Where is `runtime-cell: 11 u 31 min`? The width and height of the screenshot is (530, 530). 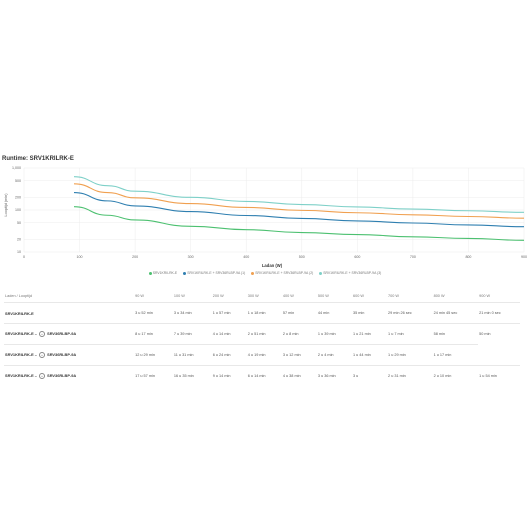 runtime-cell: 11 u 31 min is located at coordinates (192, 355).